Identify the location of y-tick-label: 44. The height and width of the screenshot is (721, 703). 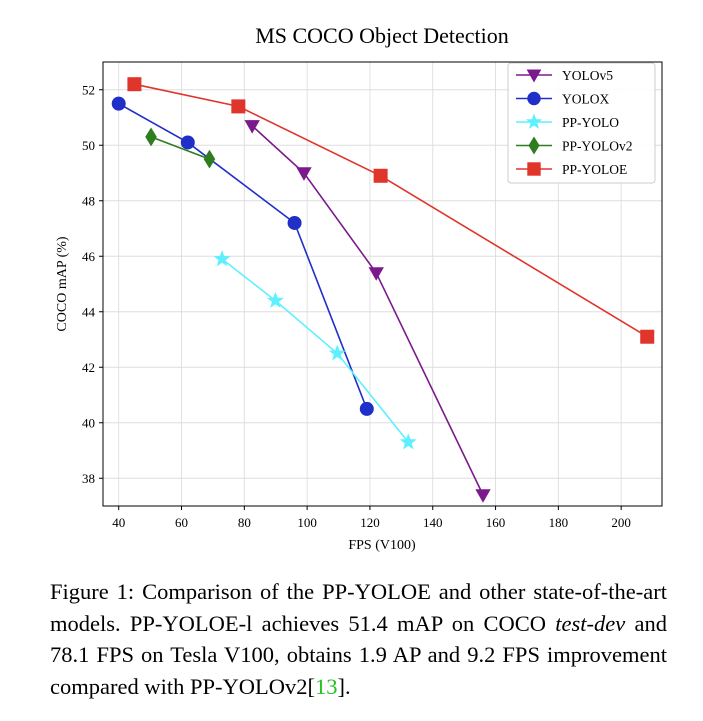
(89, 311).